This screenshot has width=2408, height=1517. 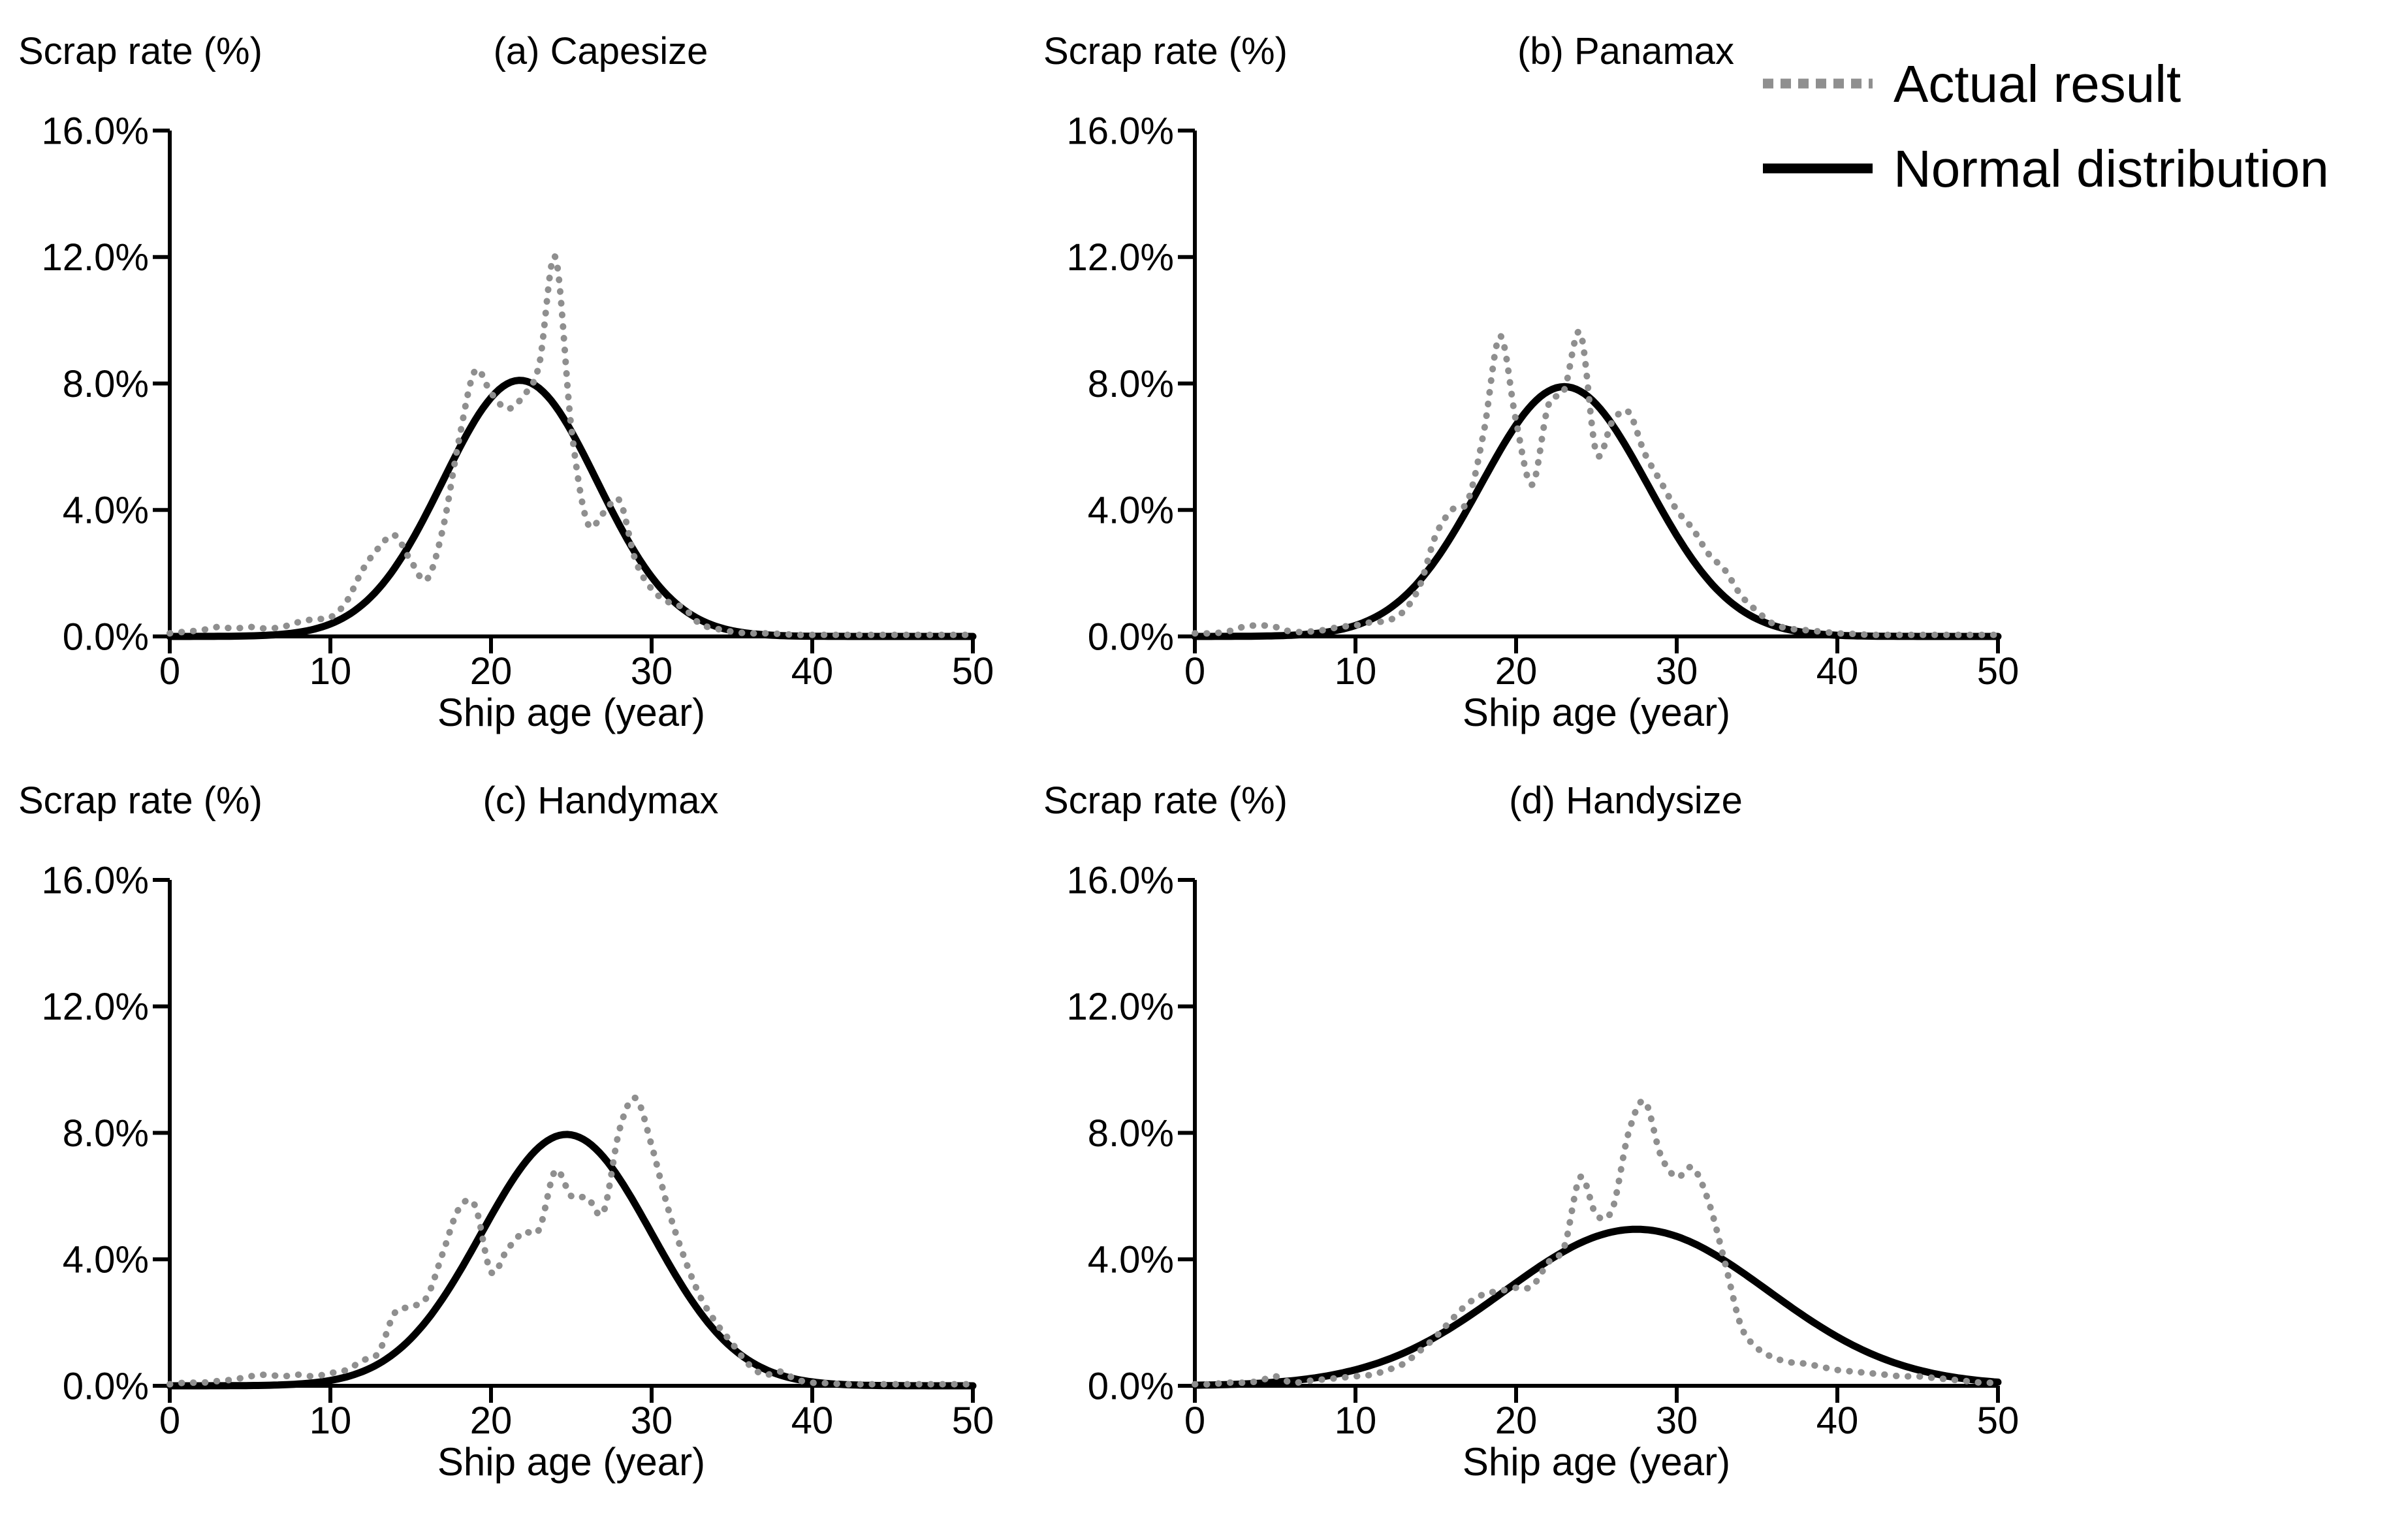 I want to click on legend-label: Normal distribution, so click(x=2111, y=169).